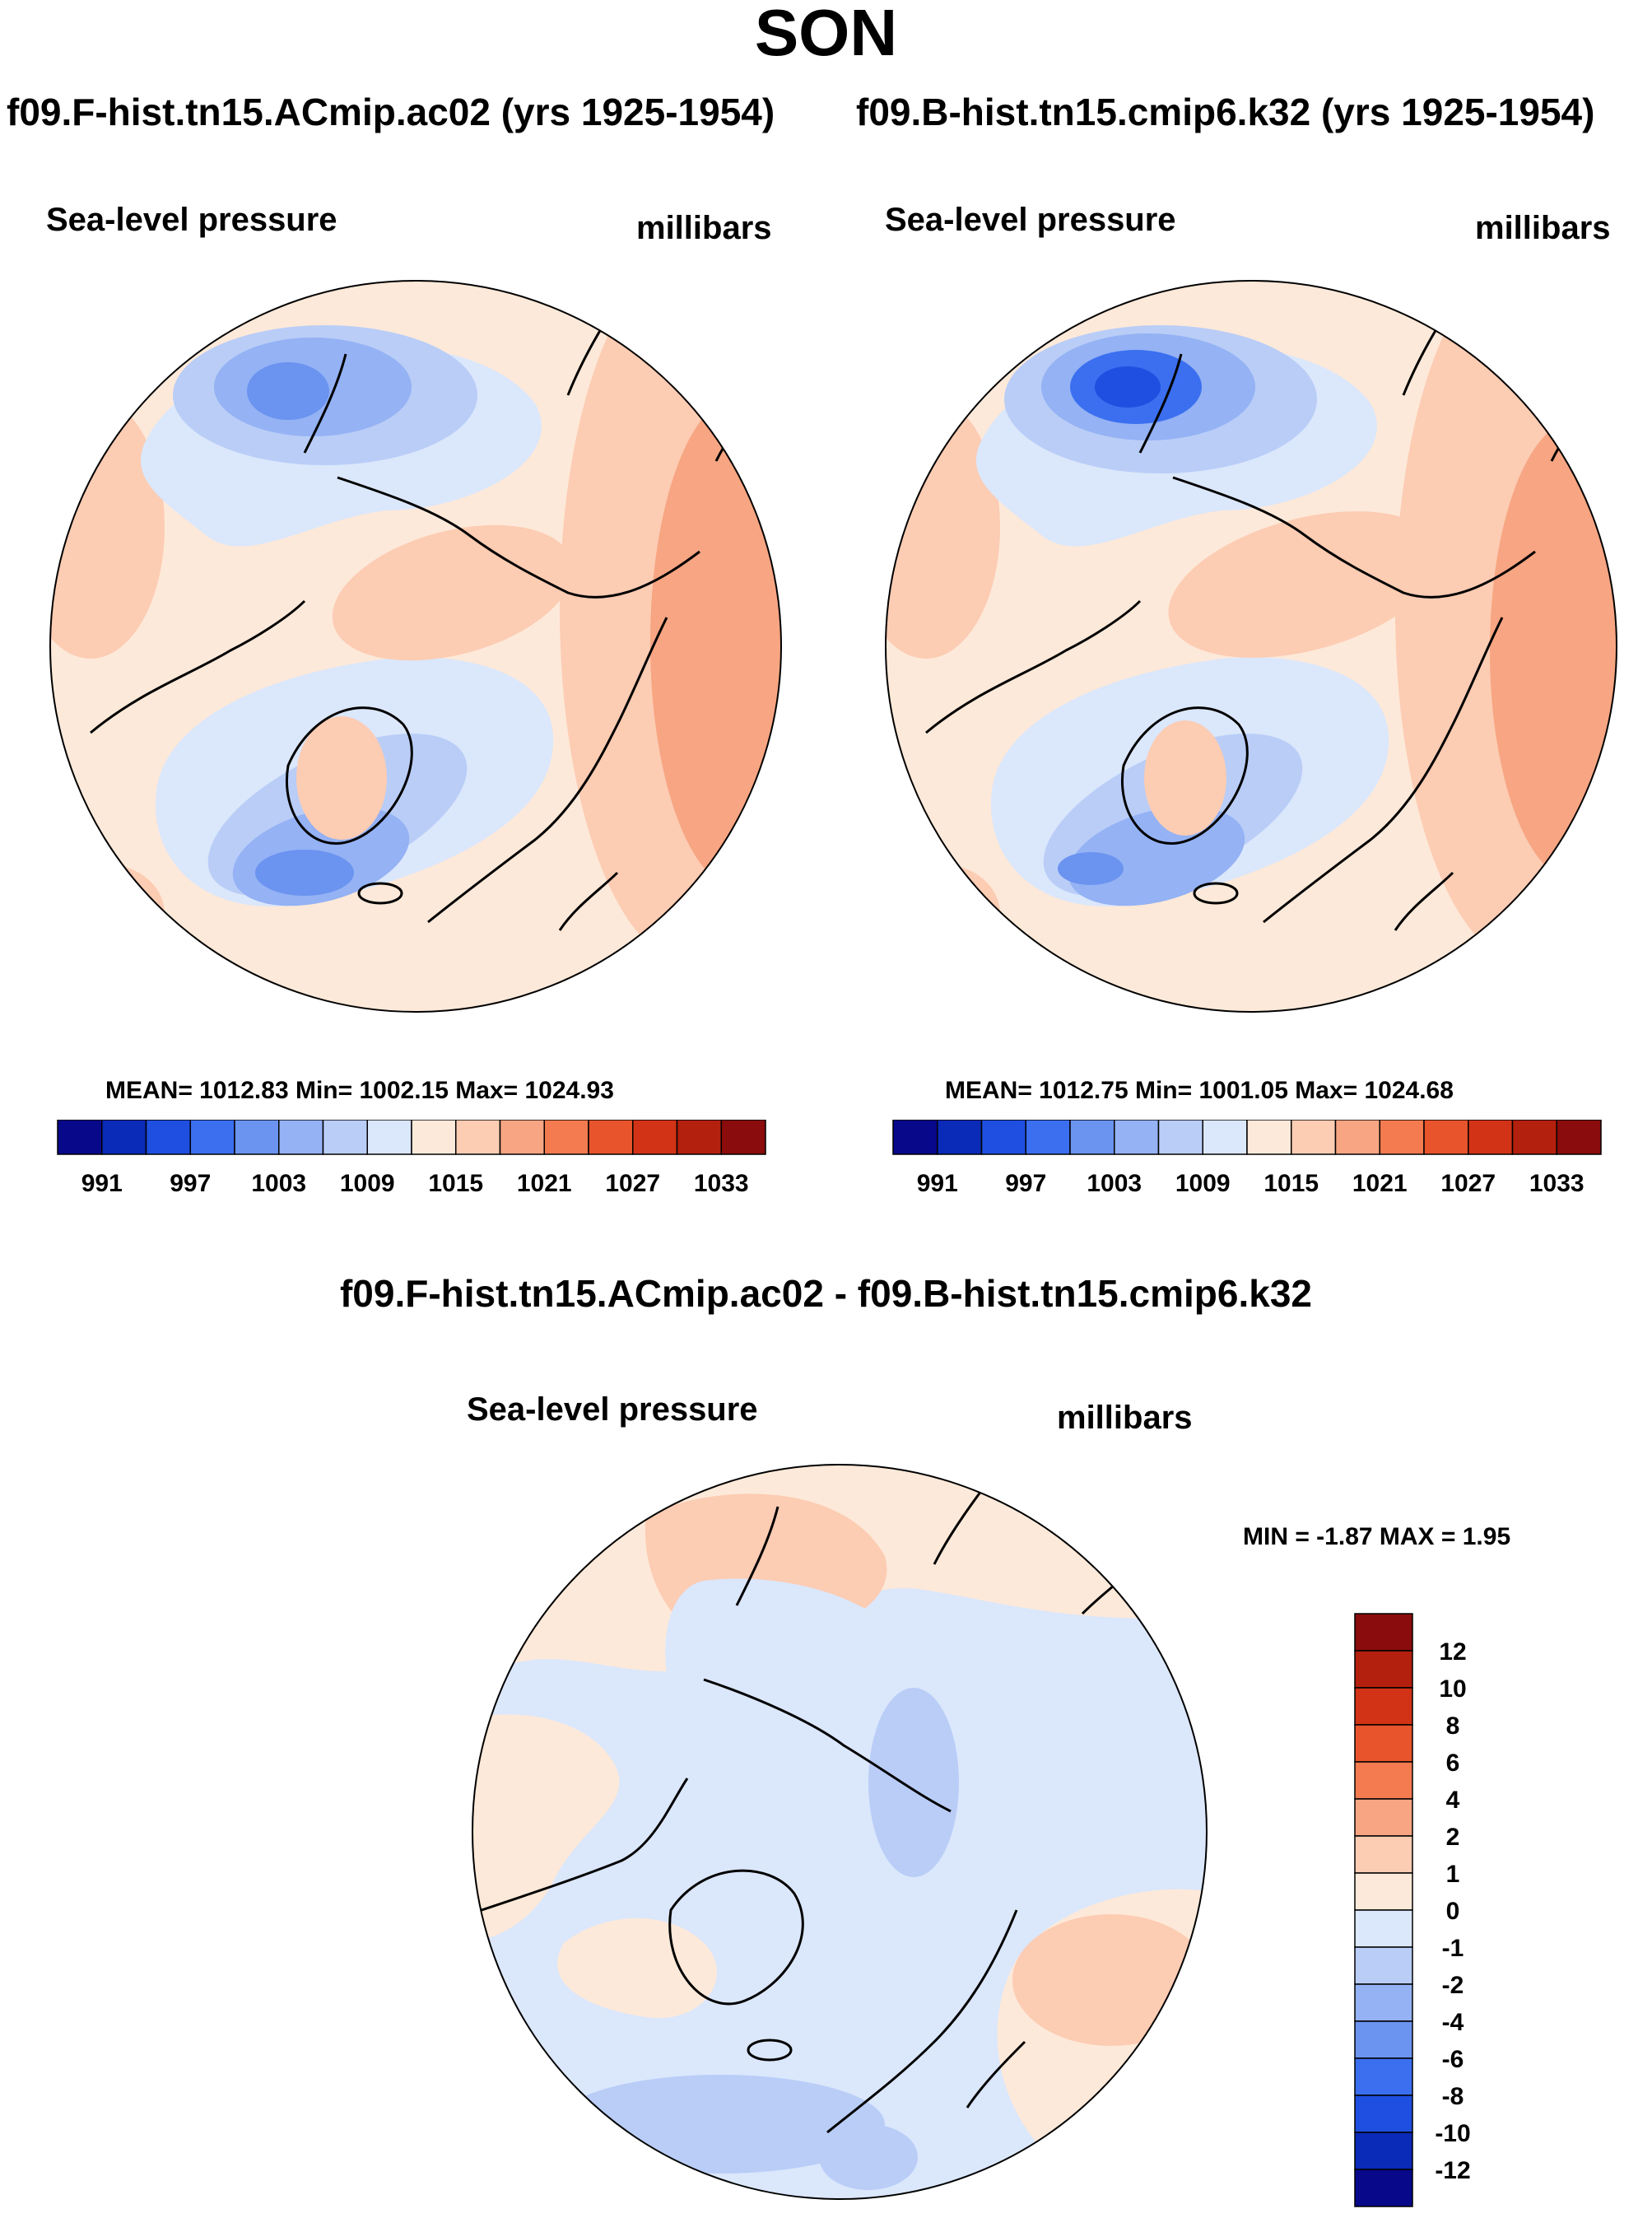  What do you see at coordinates (1453, 1726) in the screenshot?
I see `colorbar-tick-label: 8` at bounding box center [1453, 1726].